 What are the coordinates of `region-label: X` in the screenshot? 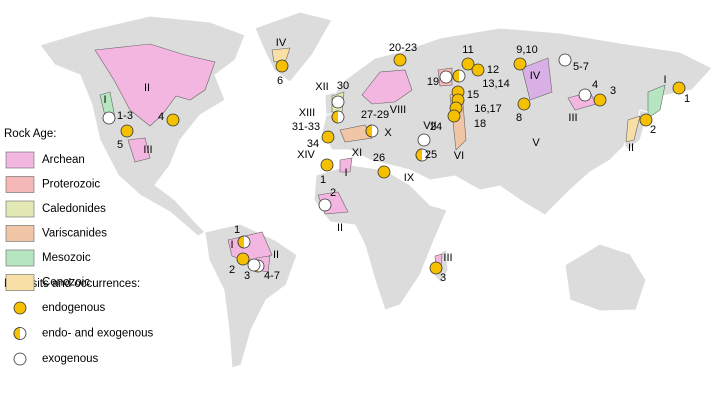 It's located at (388, 133).